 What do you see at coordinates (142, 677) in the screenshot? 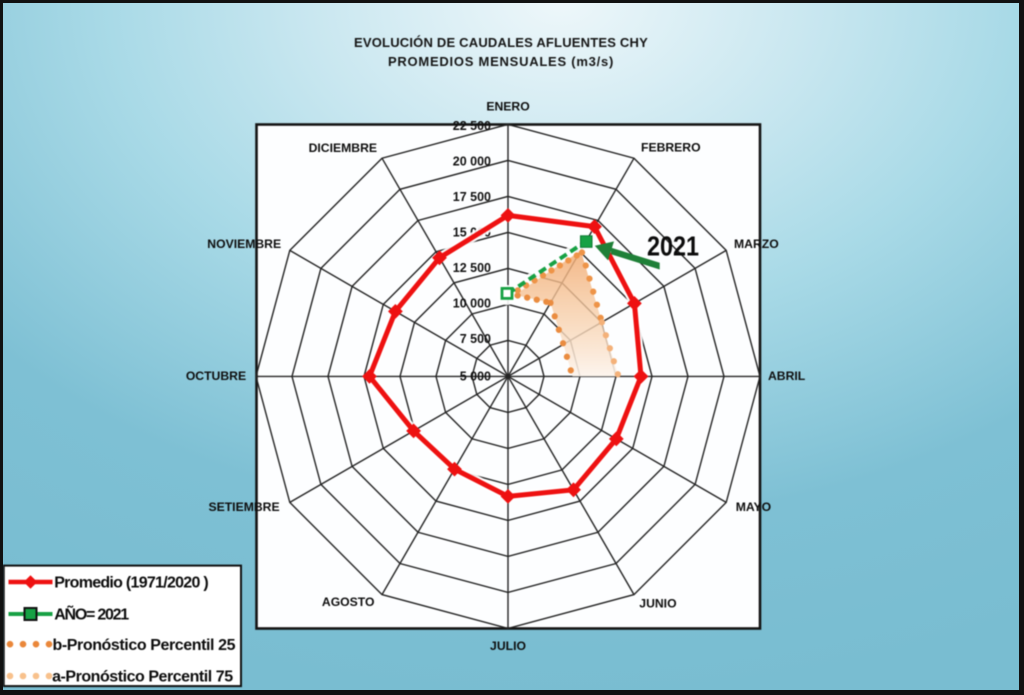
I see `svg-text: a-Pronóstico Percentil 75` at bounding box center [142, 677].